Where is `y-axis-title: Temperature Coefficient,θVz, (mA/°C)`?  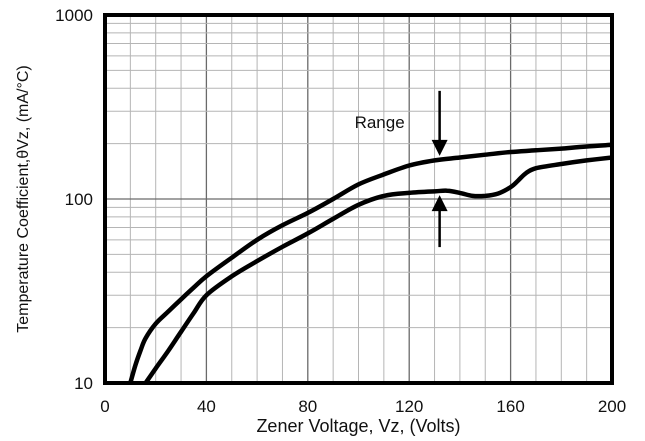
y-axis-title: Temperature Coefficient,θVz, (mA/°C) is located at coordinates (23, 199).